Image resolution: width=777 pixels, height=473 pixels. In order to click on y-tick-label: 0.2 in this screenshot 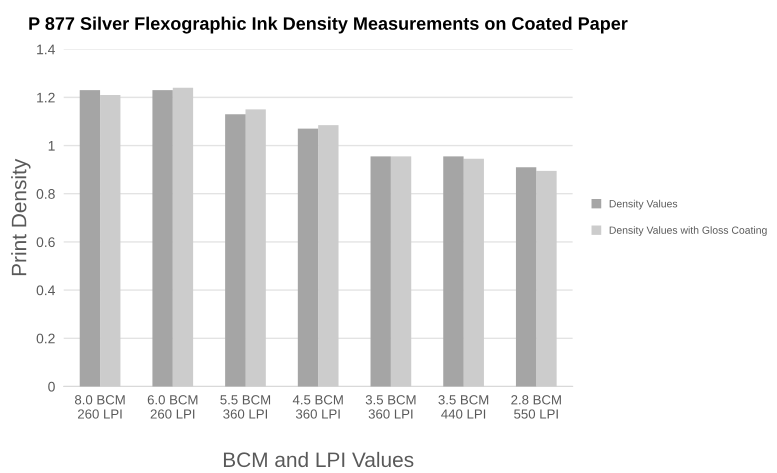, I will do `click(45, 339)`.